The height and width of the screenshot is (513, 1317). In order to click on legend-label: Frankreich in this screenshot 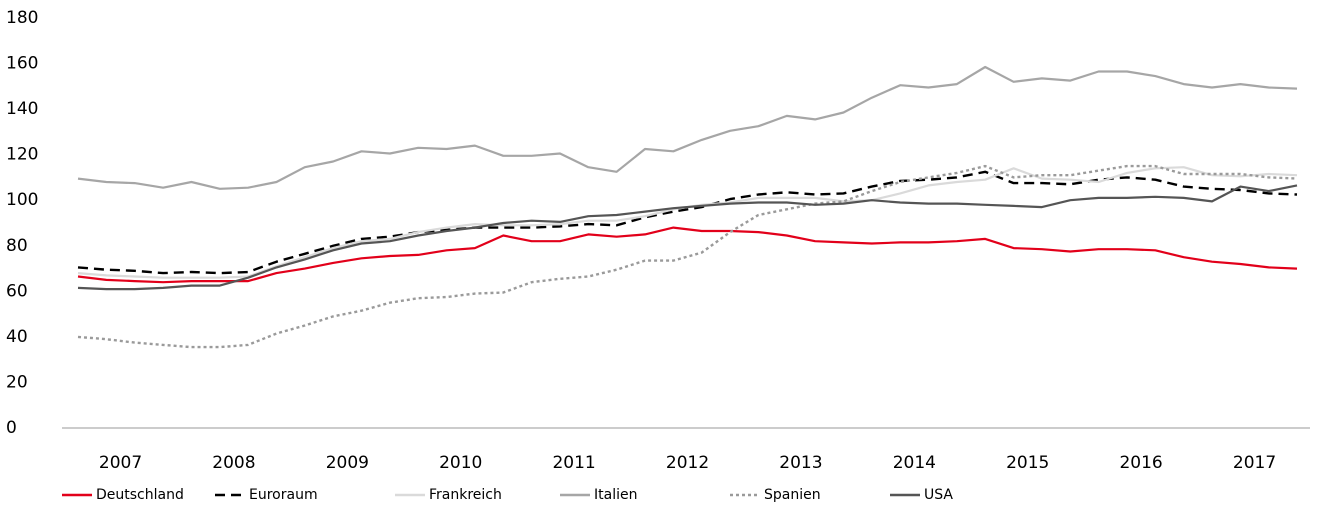, I will do `click(465, 495)`.